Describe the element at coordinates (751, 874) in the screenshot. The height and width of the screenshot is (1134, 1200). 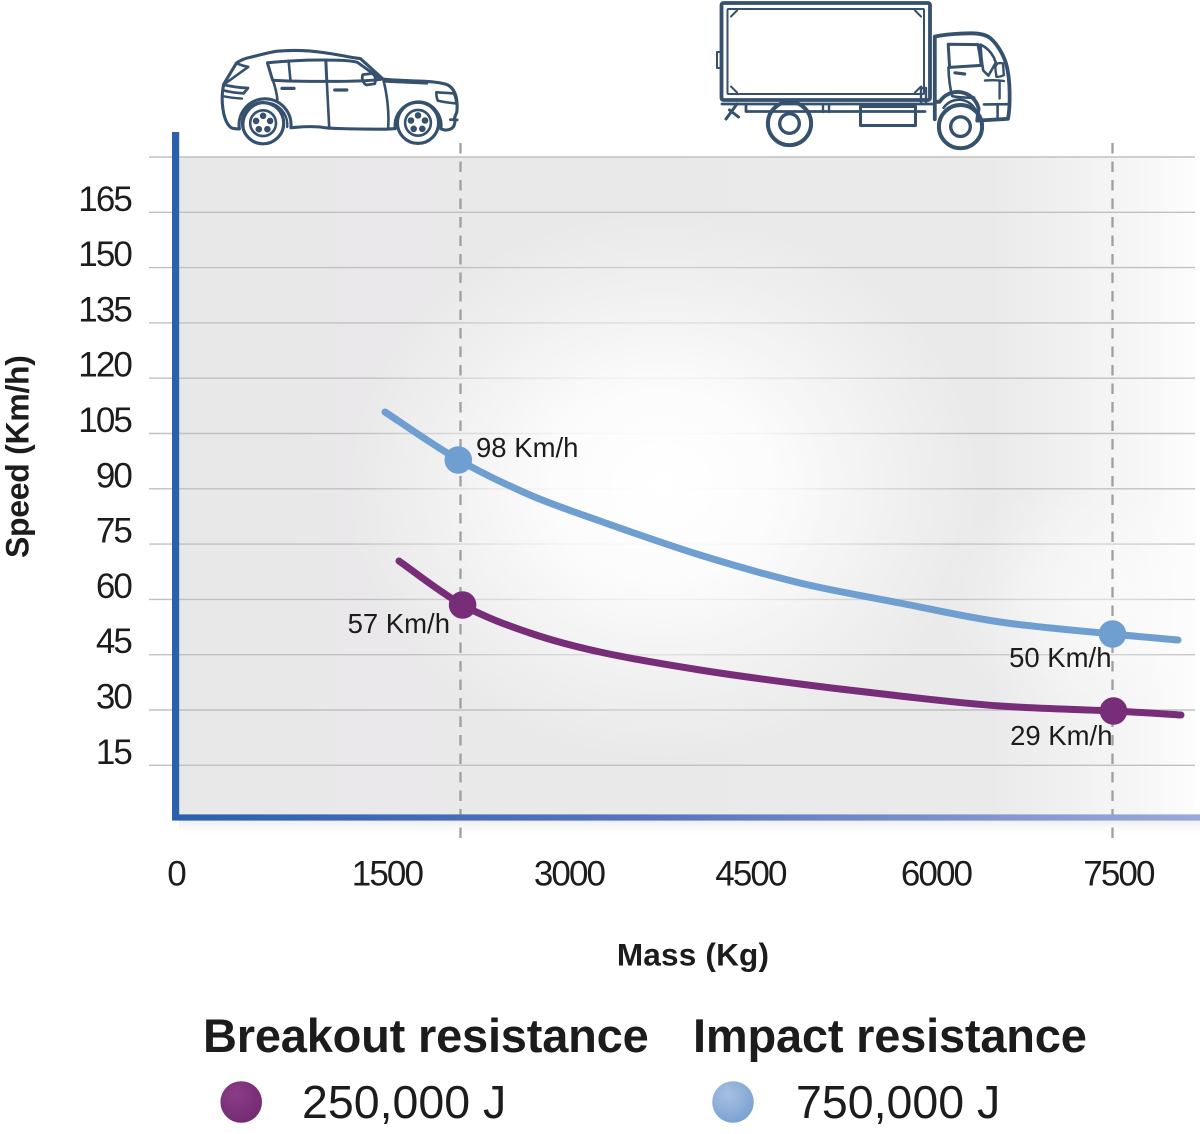
I see `svg-text: 4500` at that location.